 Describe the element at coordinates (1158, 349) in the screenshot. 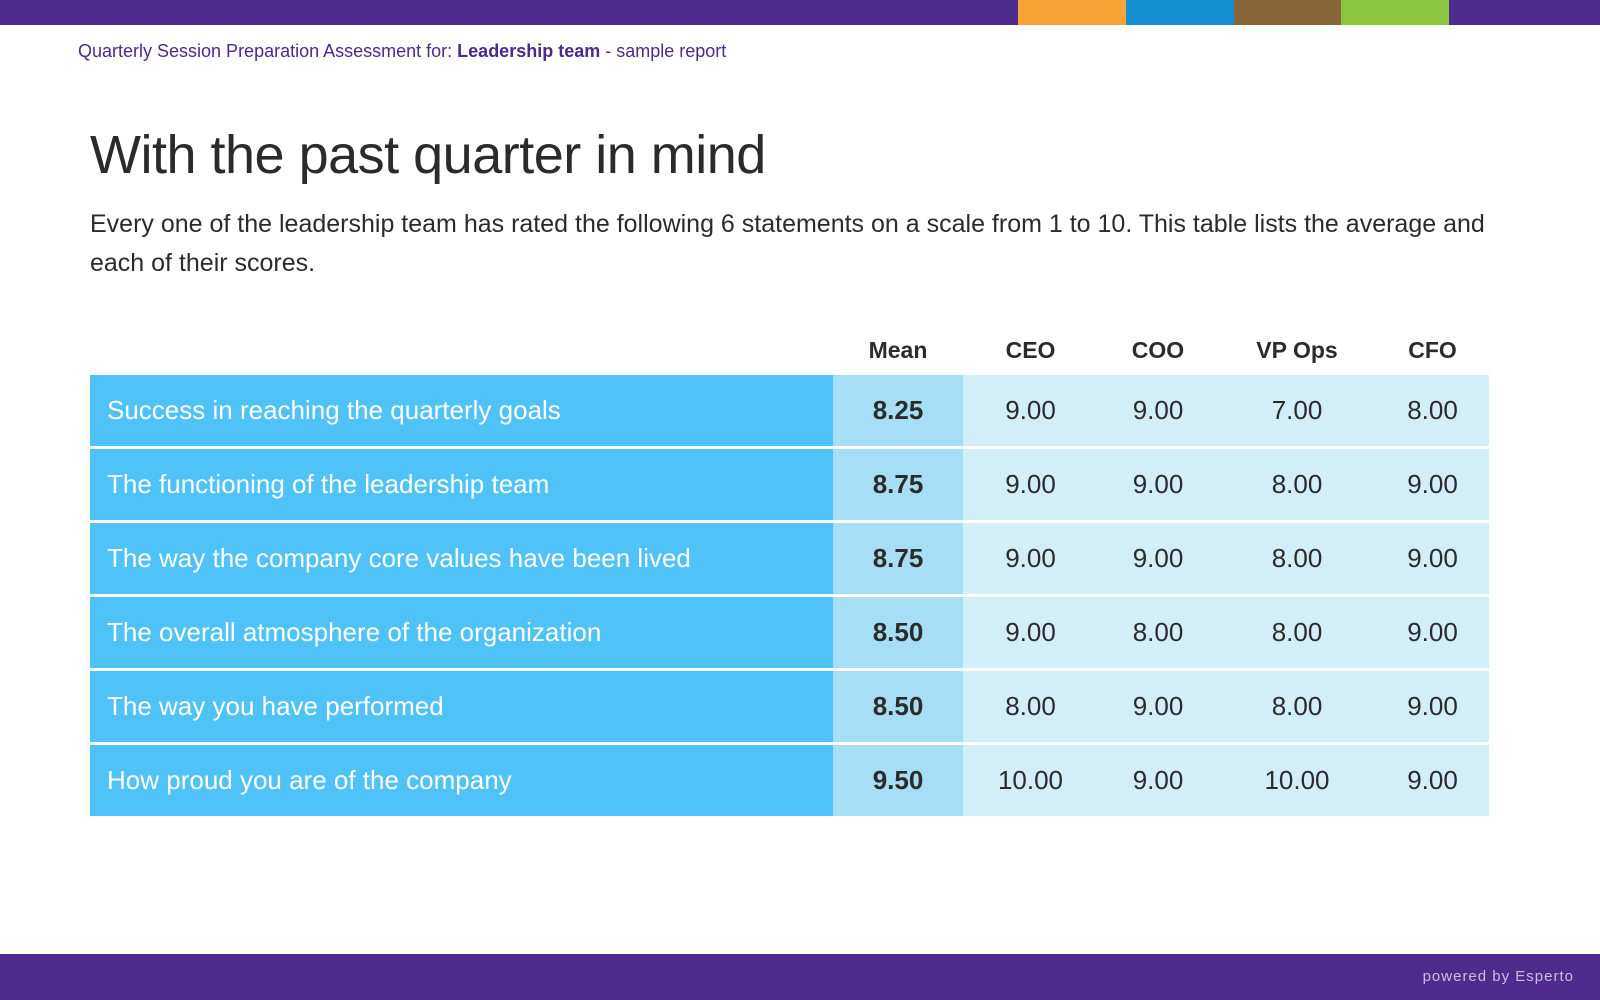

I see `column-header-coo: COO` at that location.